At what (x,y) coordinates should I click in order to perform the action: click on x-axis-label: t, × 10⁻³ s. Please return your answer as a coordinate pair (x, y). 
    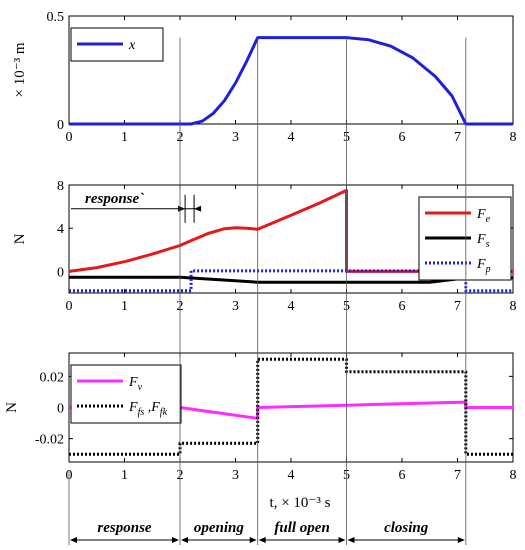
    Looking at the image, I should click on (300, 503).